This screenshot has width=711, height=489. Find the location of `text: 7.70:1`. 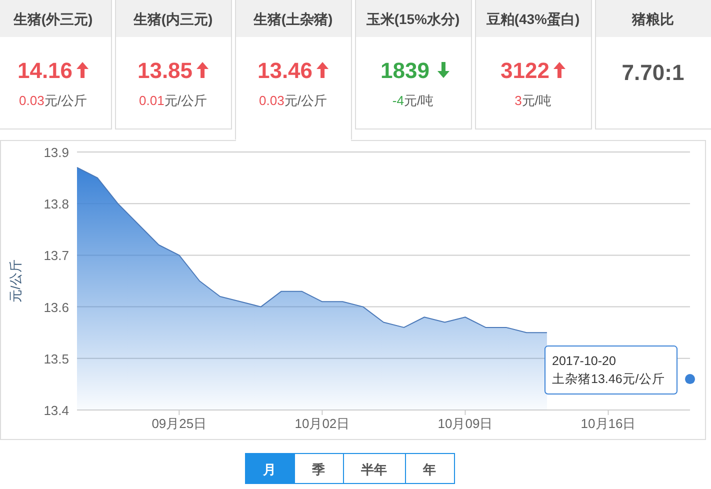

text: 7.70:1 is located at coordinates (653, 72).